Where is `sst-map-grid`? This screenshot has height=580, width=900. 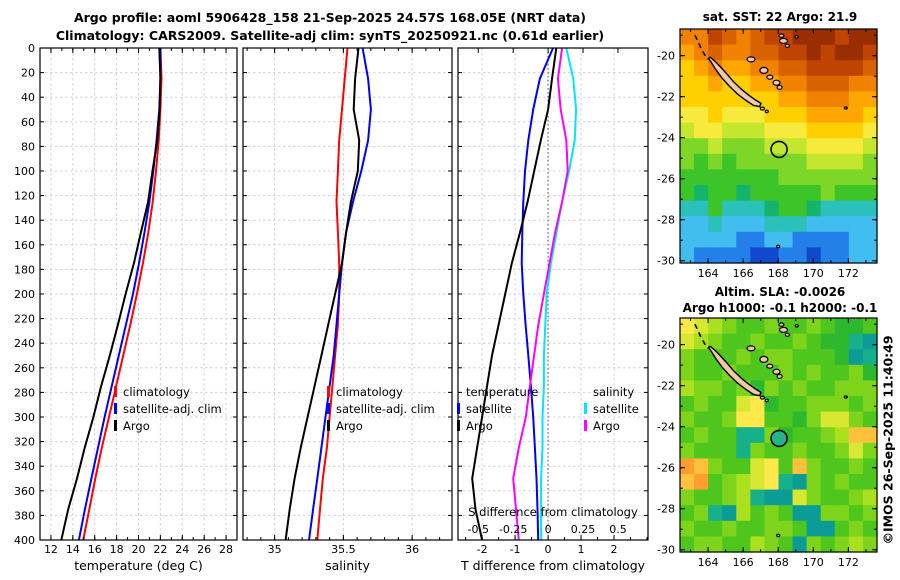 sst-map-grid is located at coordinates (779, 146).